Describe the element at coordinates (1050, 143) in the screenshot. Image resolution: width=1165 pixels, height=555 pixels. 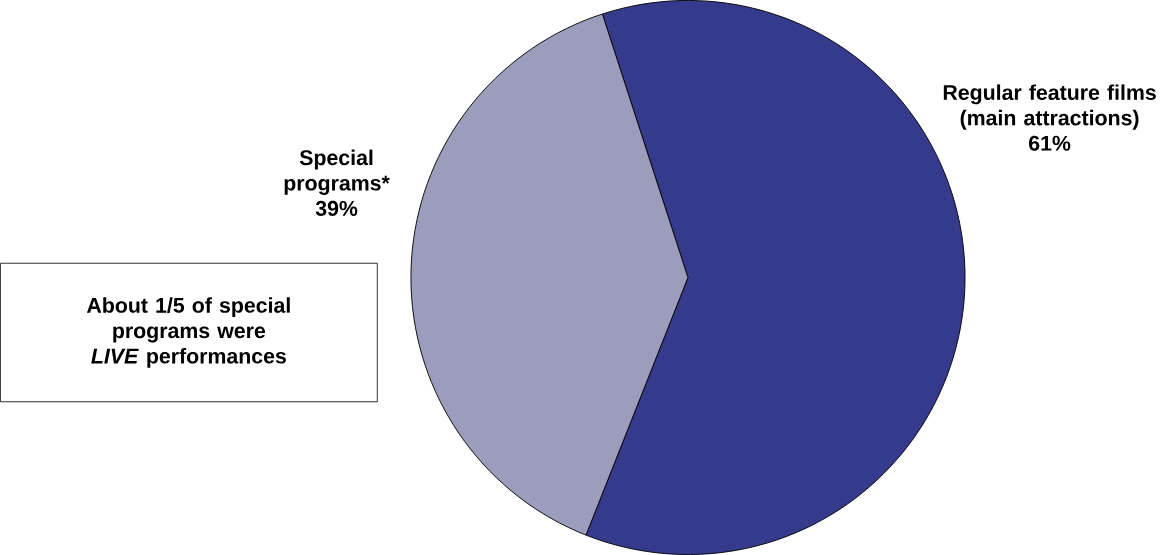
I see `data-label: 61%` at that location.